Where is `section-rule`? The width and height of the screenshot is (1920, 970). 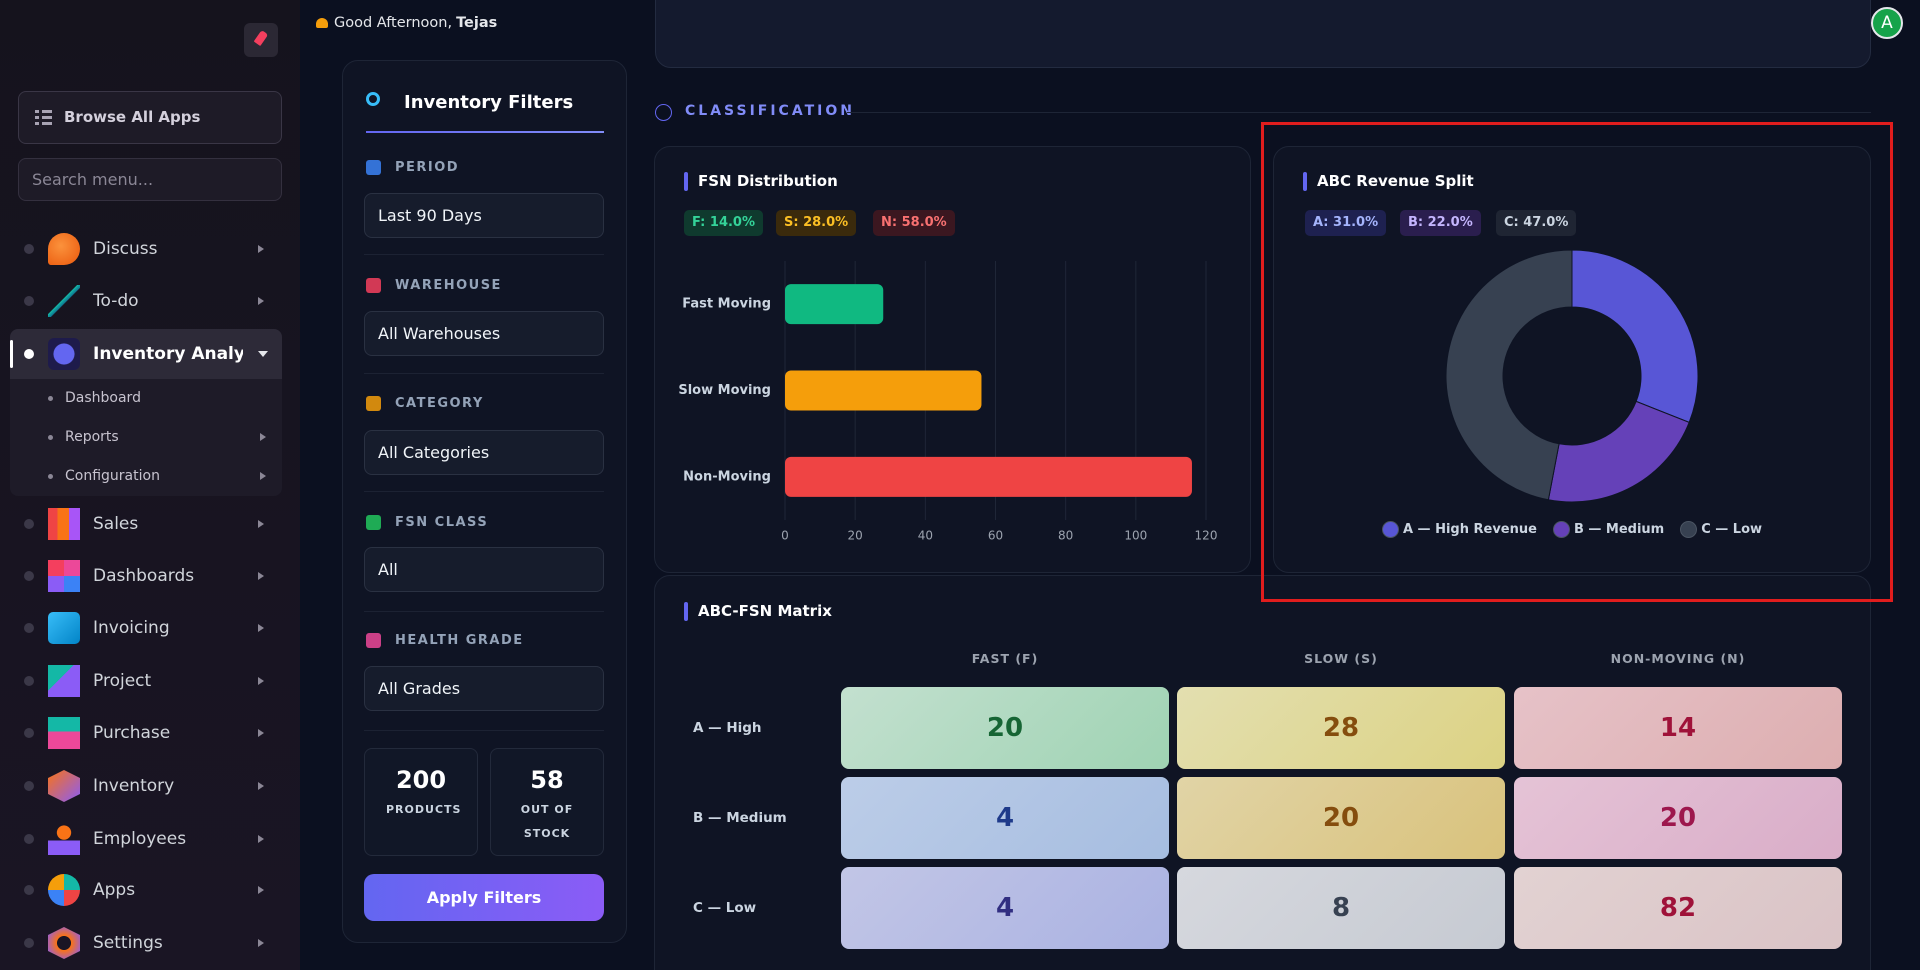 section-rule is located at coordinates (1359, 112).